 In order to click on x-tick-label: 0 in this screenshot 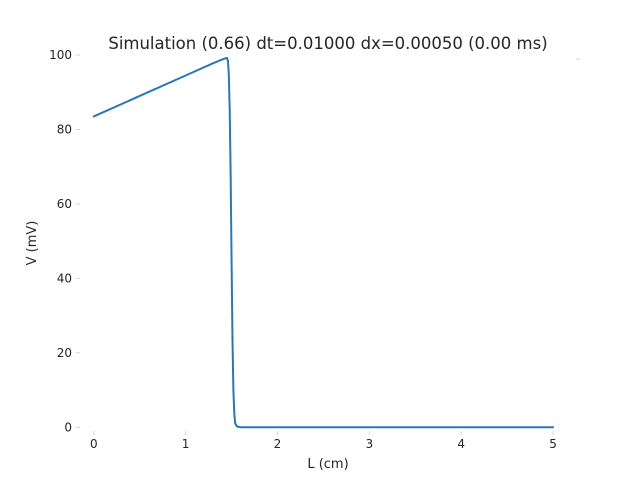, I will do `click(94, 444)`.